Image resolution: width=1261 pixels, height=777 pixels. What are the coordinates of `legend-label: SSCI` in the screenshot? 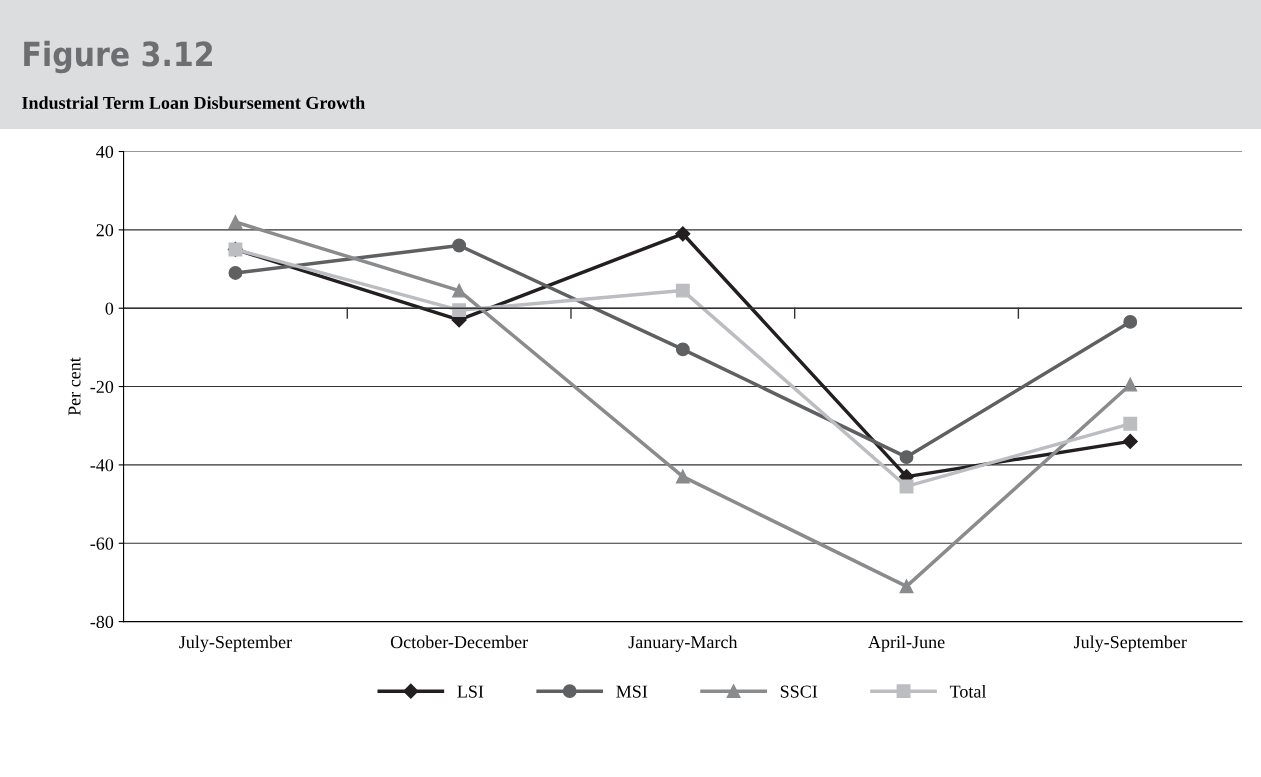 It's located at (799, 691).